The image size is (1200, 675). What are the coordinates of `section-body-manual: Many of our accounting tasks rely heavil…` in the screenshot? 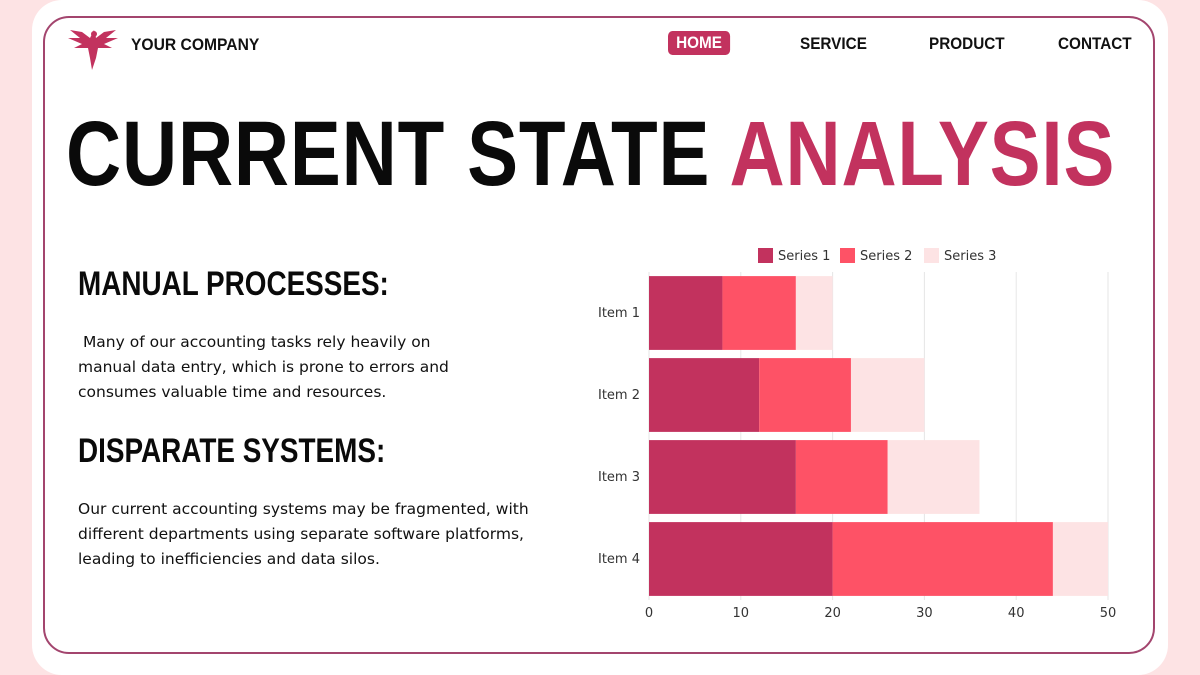 It's located at (263, 367).